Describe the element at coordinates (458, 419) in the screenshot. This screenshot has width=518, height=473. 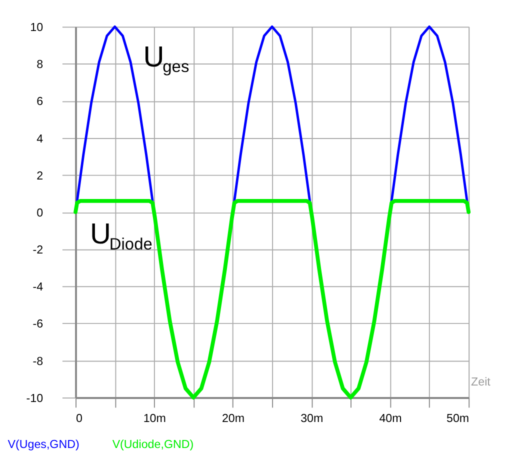
I see `x-tick-label: 50m` at that location.